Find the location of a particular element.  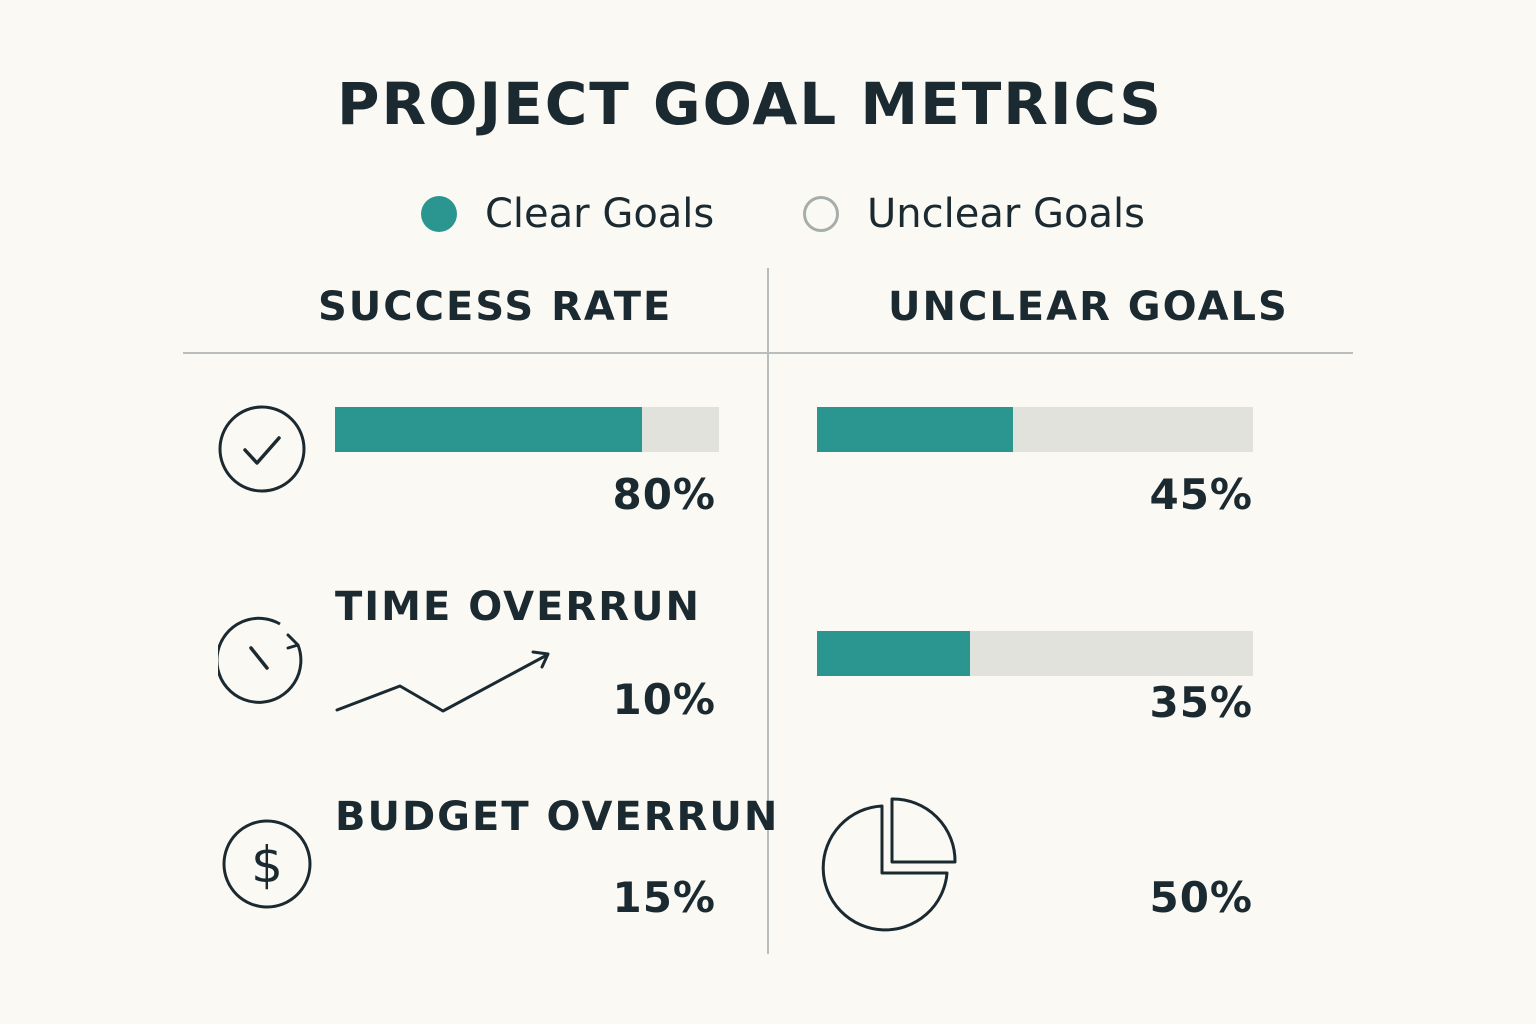

column-header-unclear-goals: UNCLEAR GOALS is located at coordinates (1088, 307).